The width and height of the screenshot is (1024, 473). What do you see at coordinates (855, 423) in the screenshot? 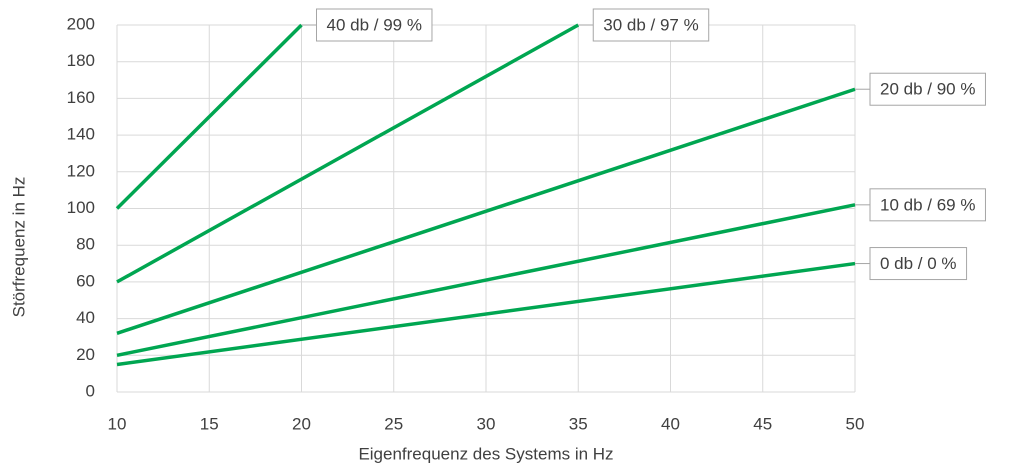
I see `x-tick-label: 50` at bounding box center [855, 423].